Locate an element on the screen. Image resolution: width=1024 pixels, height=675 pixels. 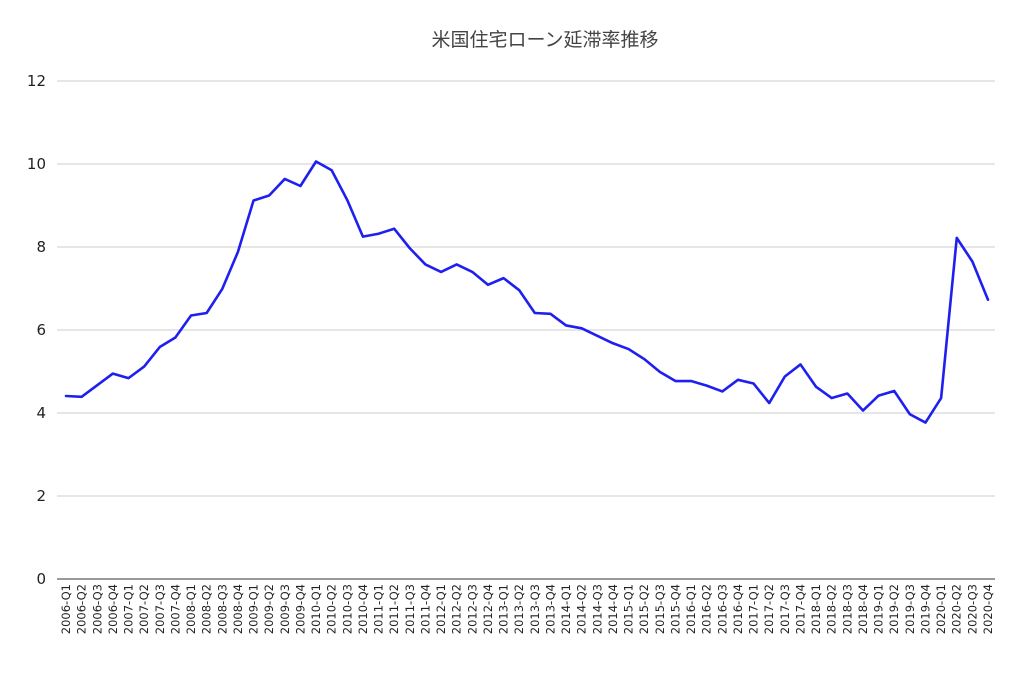
y-tick-label: 6 is located at coordinates (41, 330).